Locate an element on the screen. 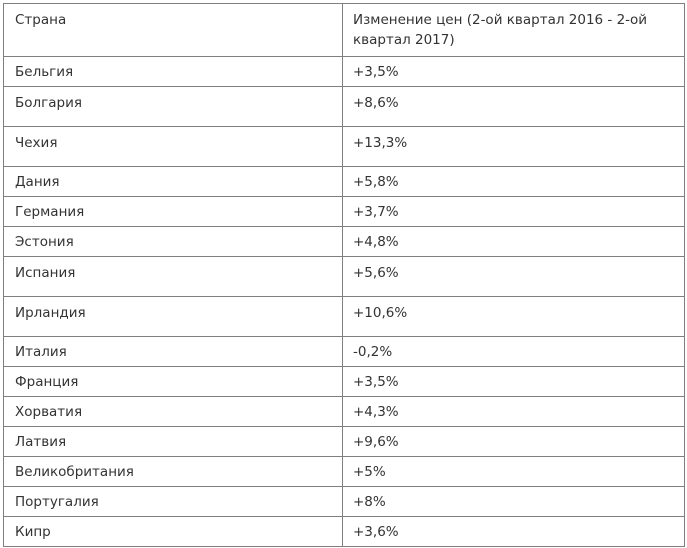  price-change-cell: +13,3% is located at coordinates (513, 146).